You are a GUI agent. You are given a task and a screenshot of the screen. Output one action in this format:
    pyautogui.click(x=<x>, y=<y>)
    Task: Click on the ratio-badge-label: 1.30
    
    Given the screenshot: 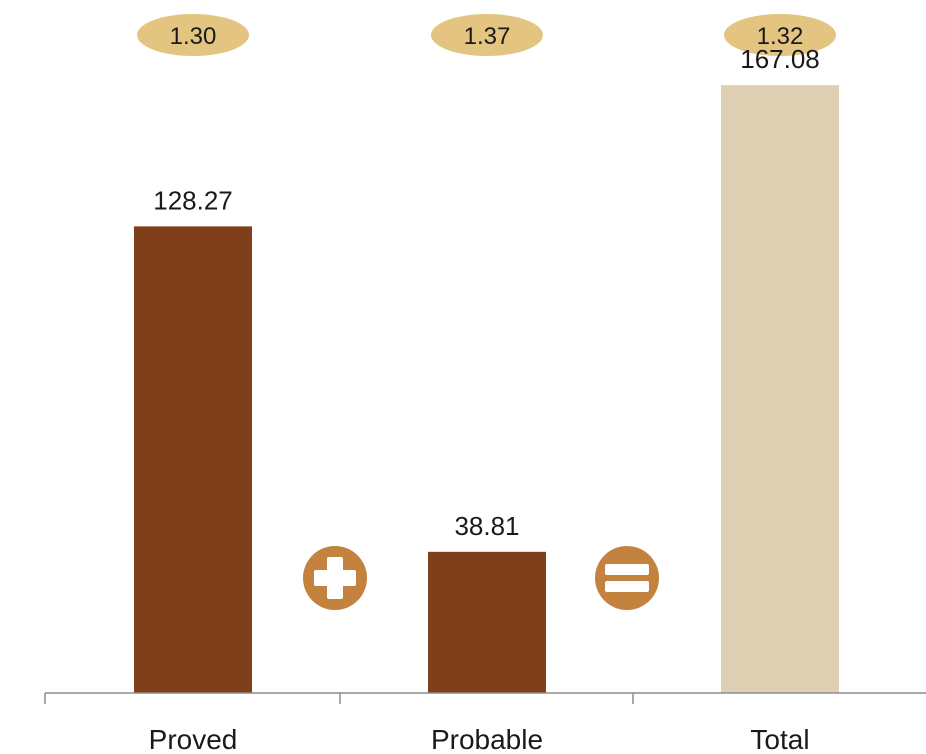 What is the action you would take?
    pyautogui.click(x=193, y=36)
    